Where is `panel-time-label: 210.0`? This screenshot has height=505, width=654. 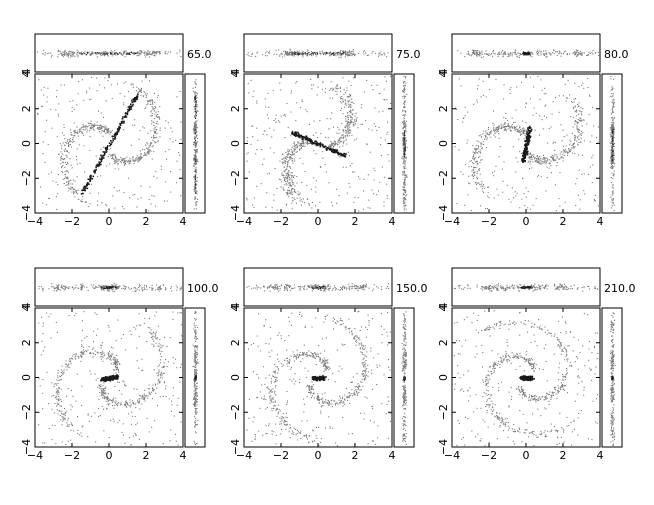 panel-time-label: 210.0 is located at coordinates (620, 288).